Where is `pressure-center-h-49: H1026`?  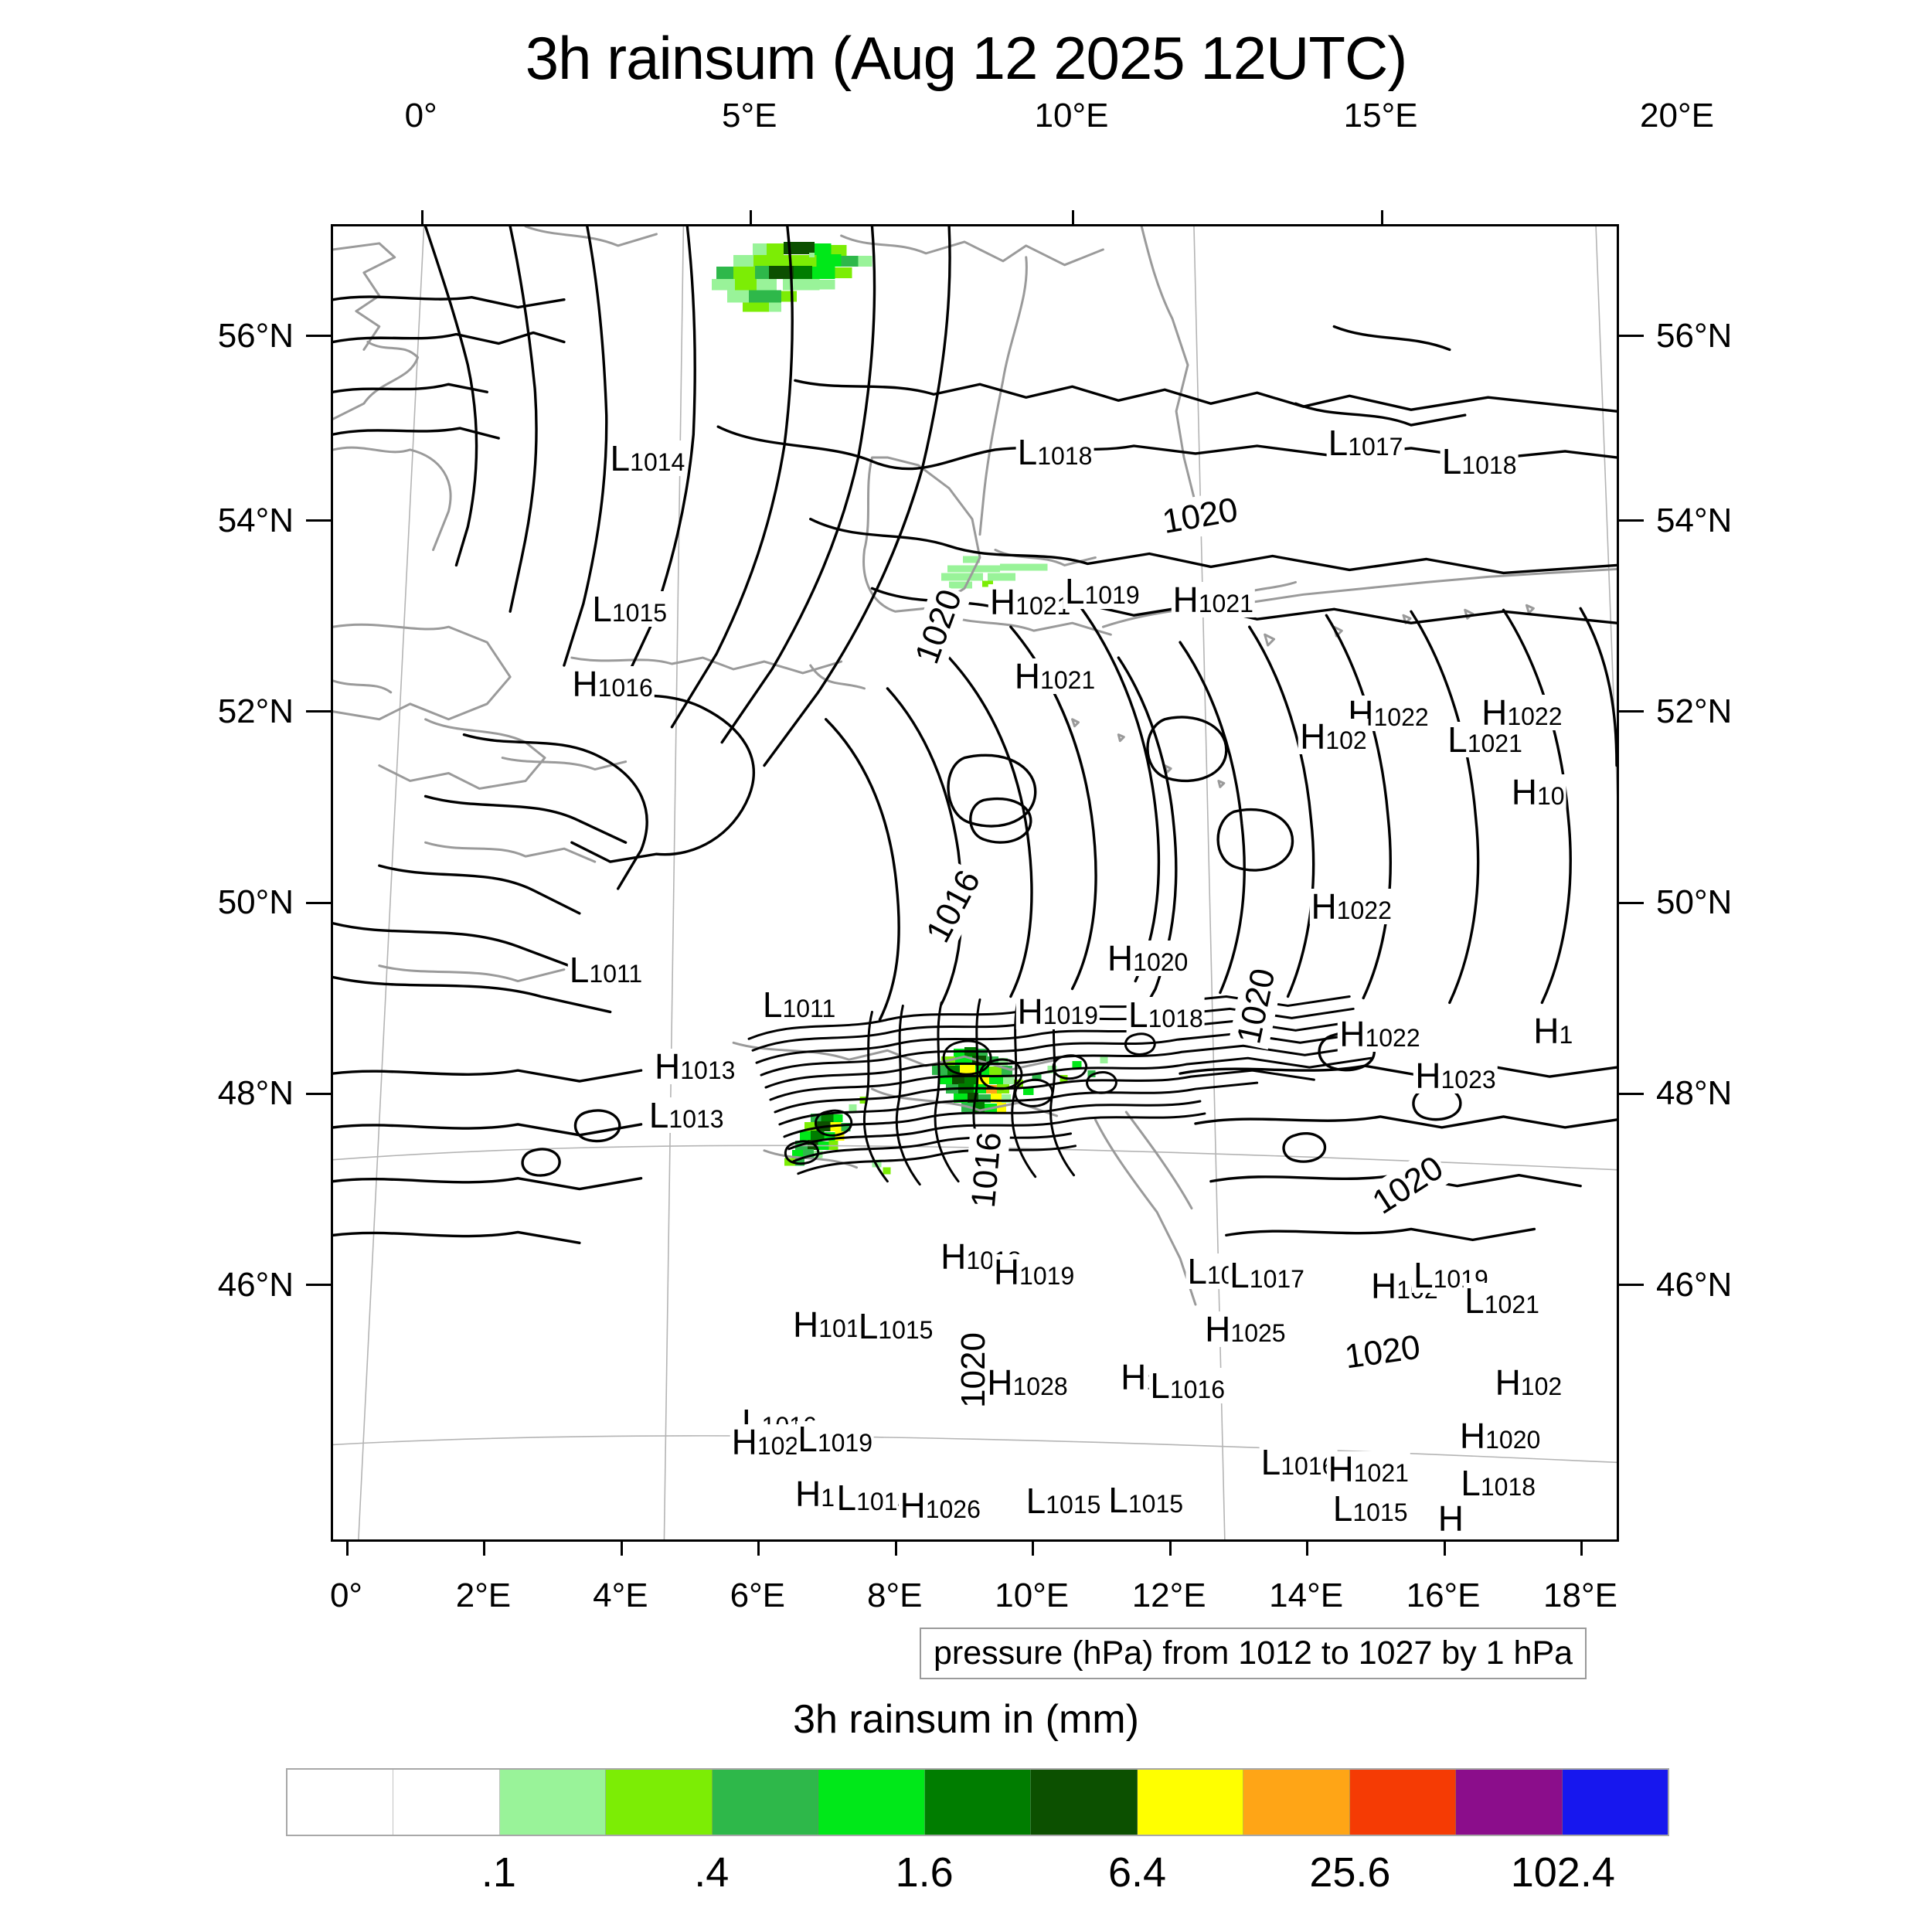 pressure-center-h-49: H1026 is located at coordinates (940, 1505).